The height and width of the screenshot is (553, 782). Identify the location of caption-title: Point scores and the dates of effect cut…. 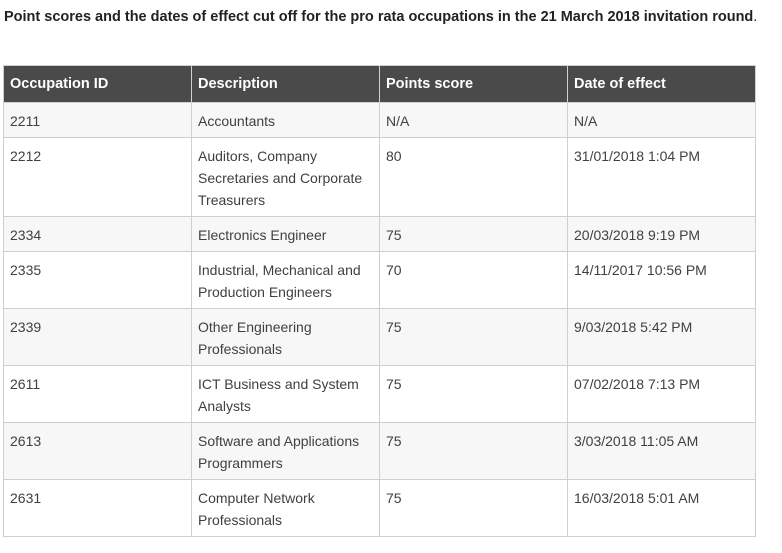
(379, 17).